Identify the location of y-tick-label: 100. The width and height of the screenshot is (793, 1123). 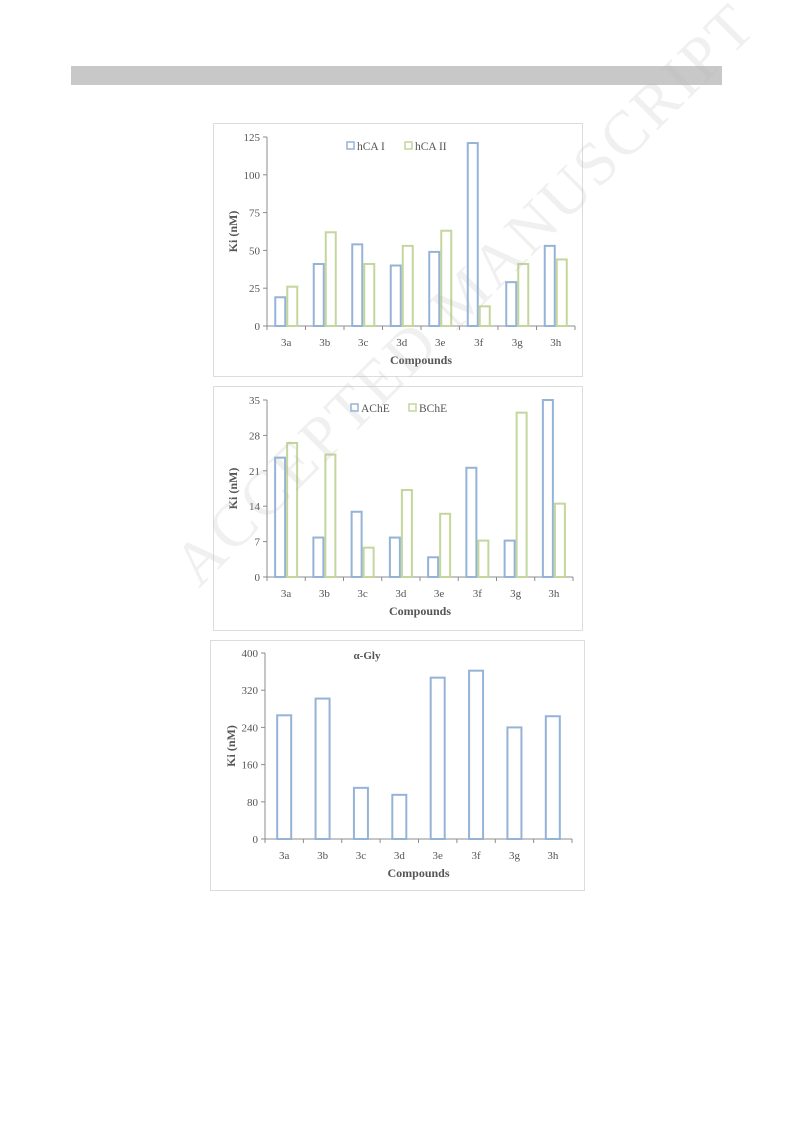
(252, 176).